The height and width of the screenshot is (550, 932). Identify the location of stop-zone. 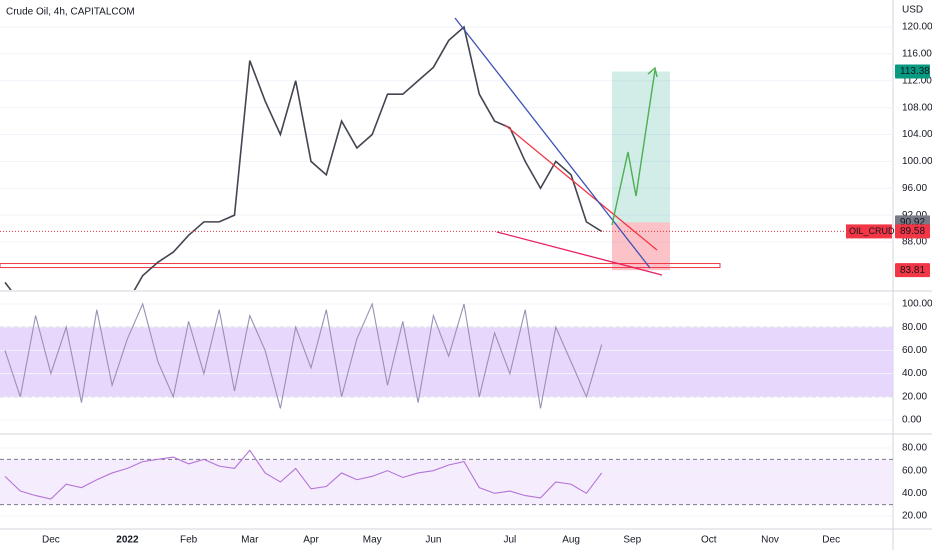
(641, 246).